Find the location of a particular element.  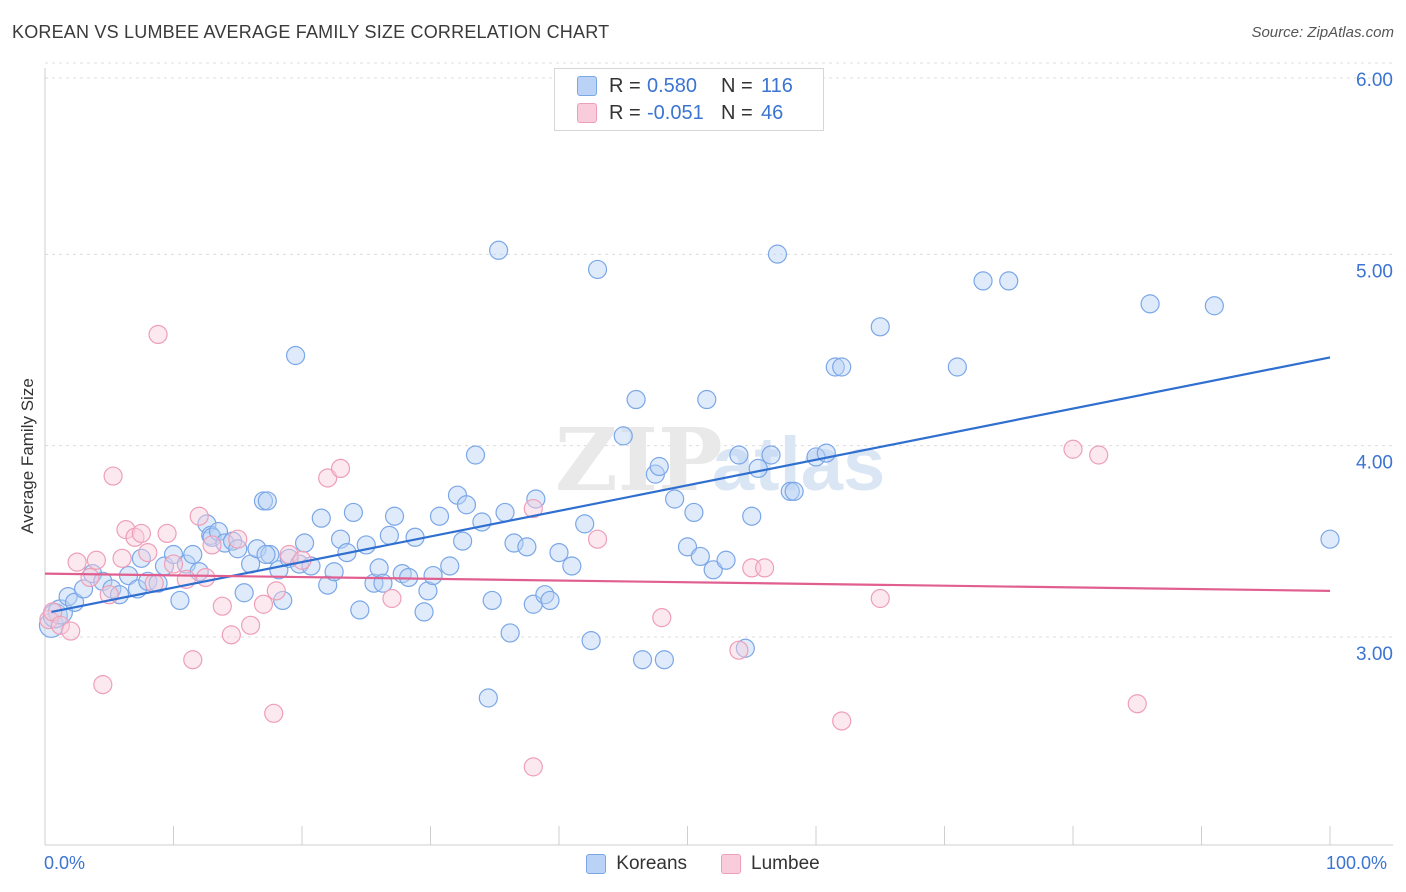

y-tick-label: 5.00 is located at coordinates (1374, 271).